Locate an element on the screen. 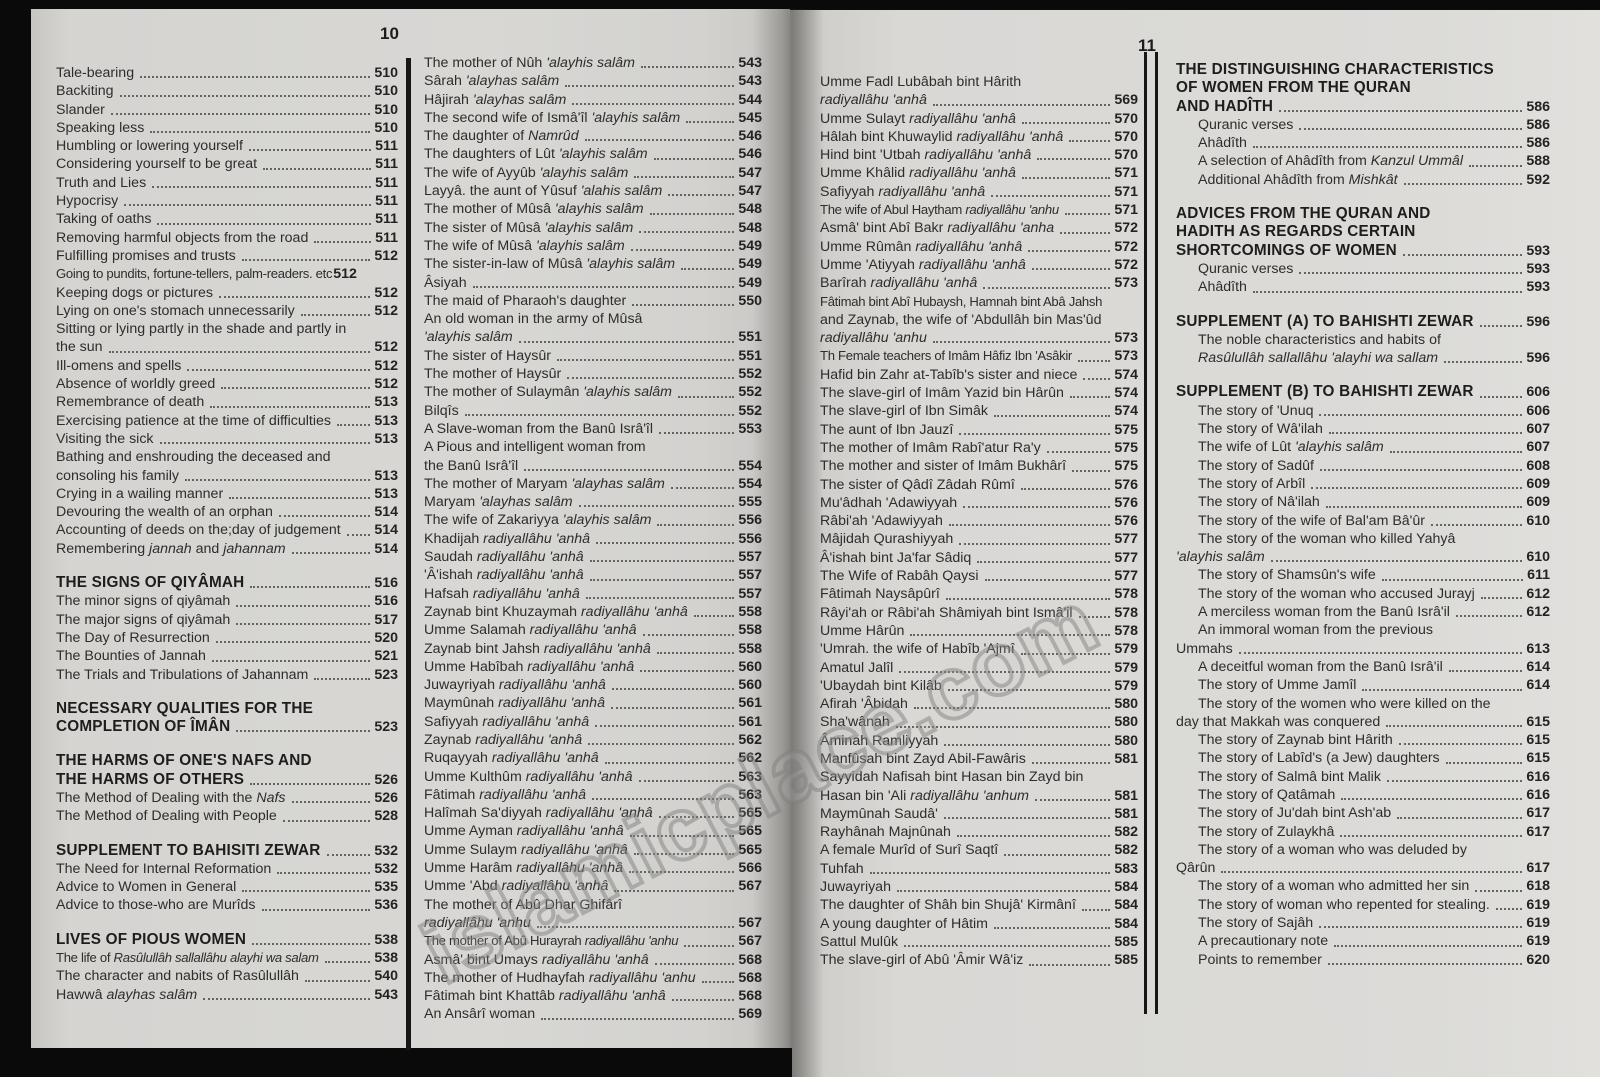  toc-entry-label: day that Makkah was conquered is located at coordinates (1278, 721).